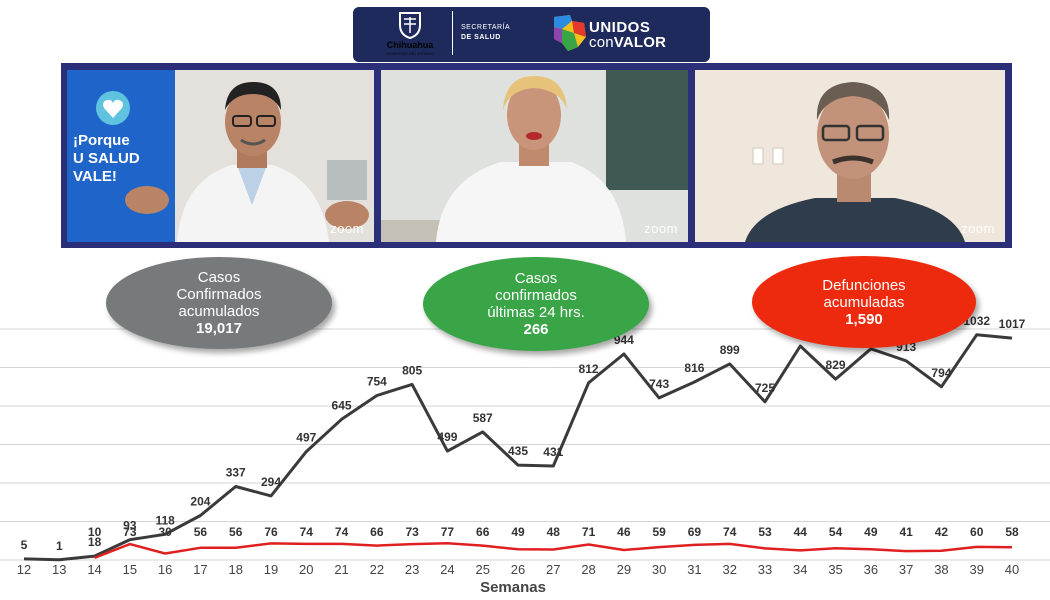 The width and height of the screenshot is (1050, 600). Describe the element at coordinates (24, 545) in the screenshot. I see `cases-data-label: 5` at that location.